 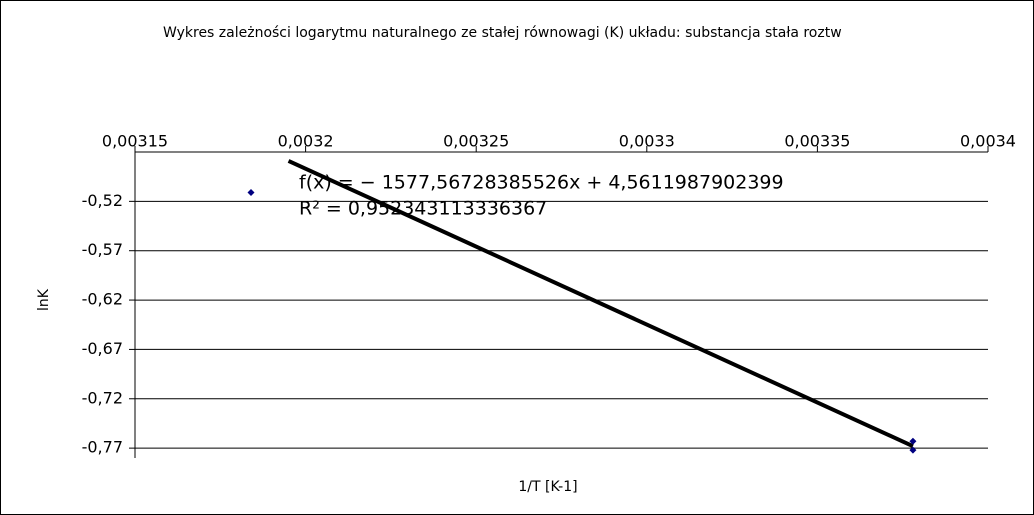 I want to click on y-axis-label: lnK, so click(x=44, y=299).